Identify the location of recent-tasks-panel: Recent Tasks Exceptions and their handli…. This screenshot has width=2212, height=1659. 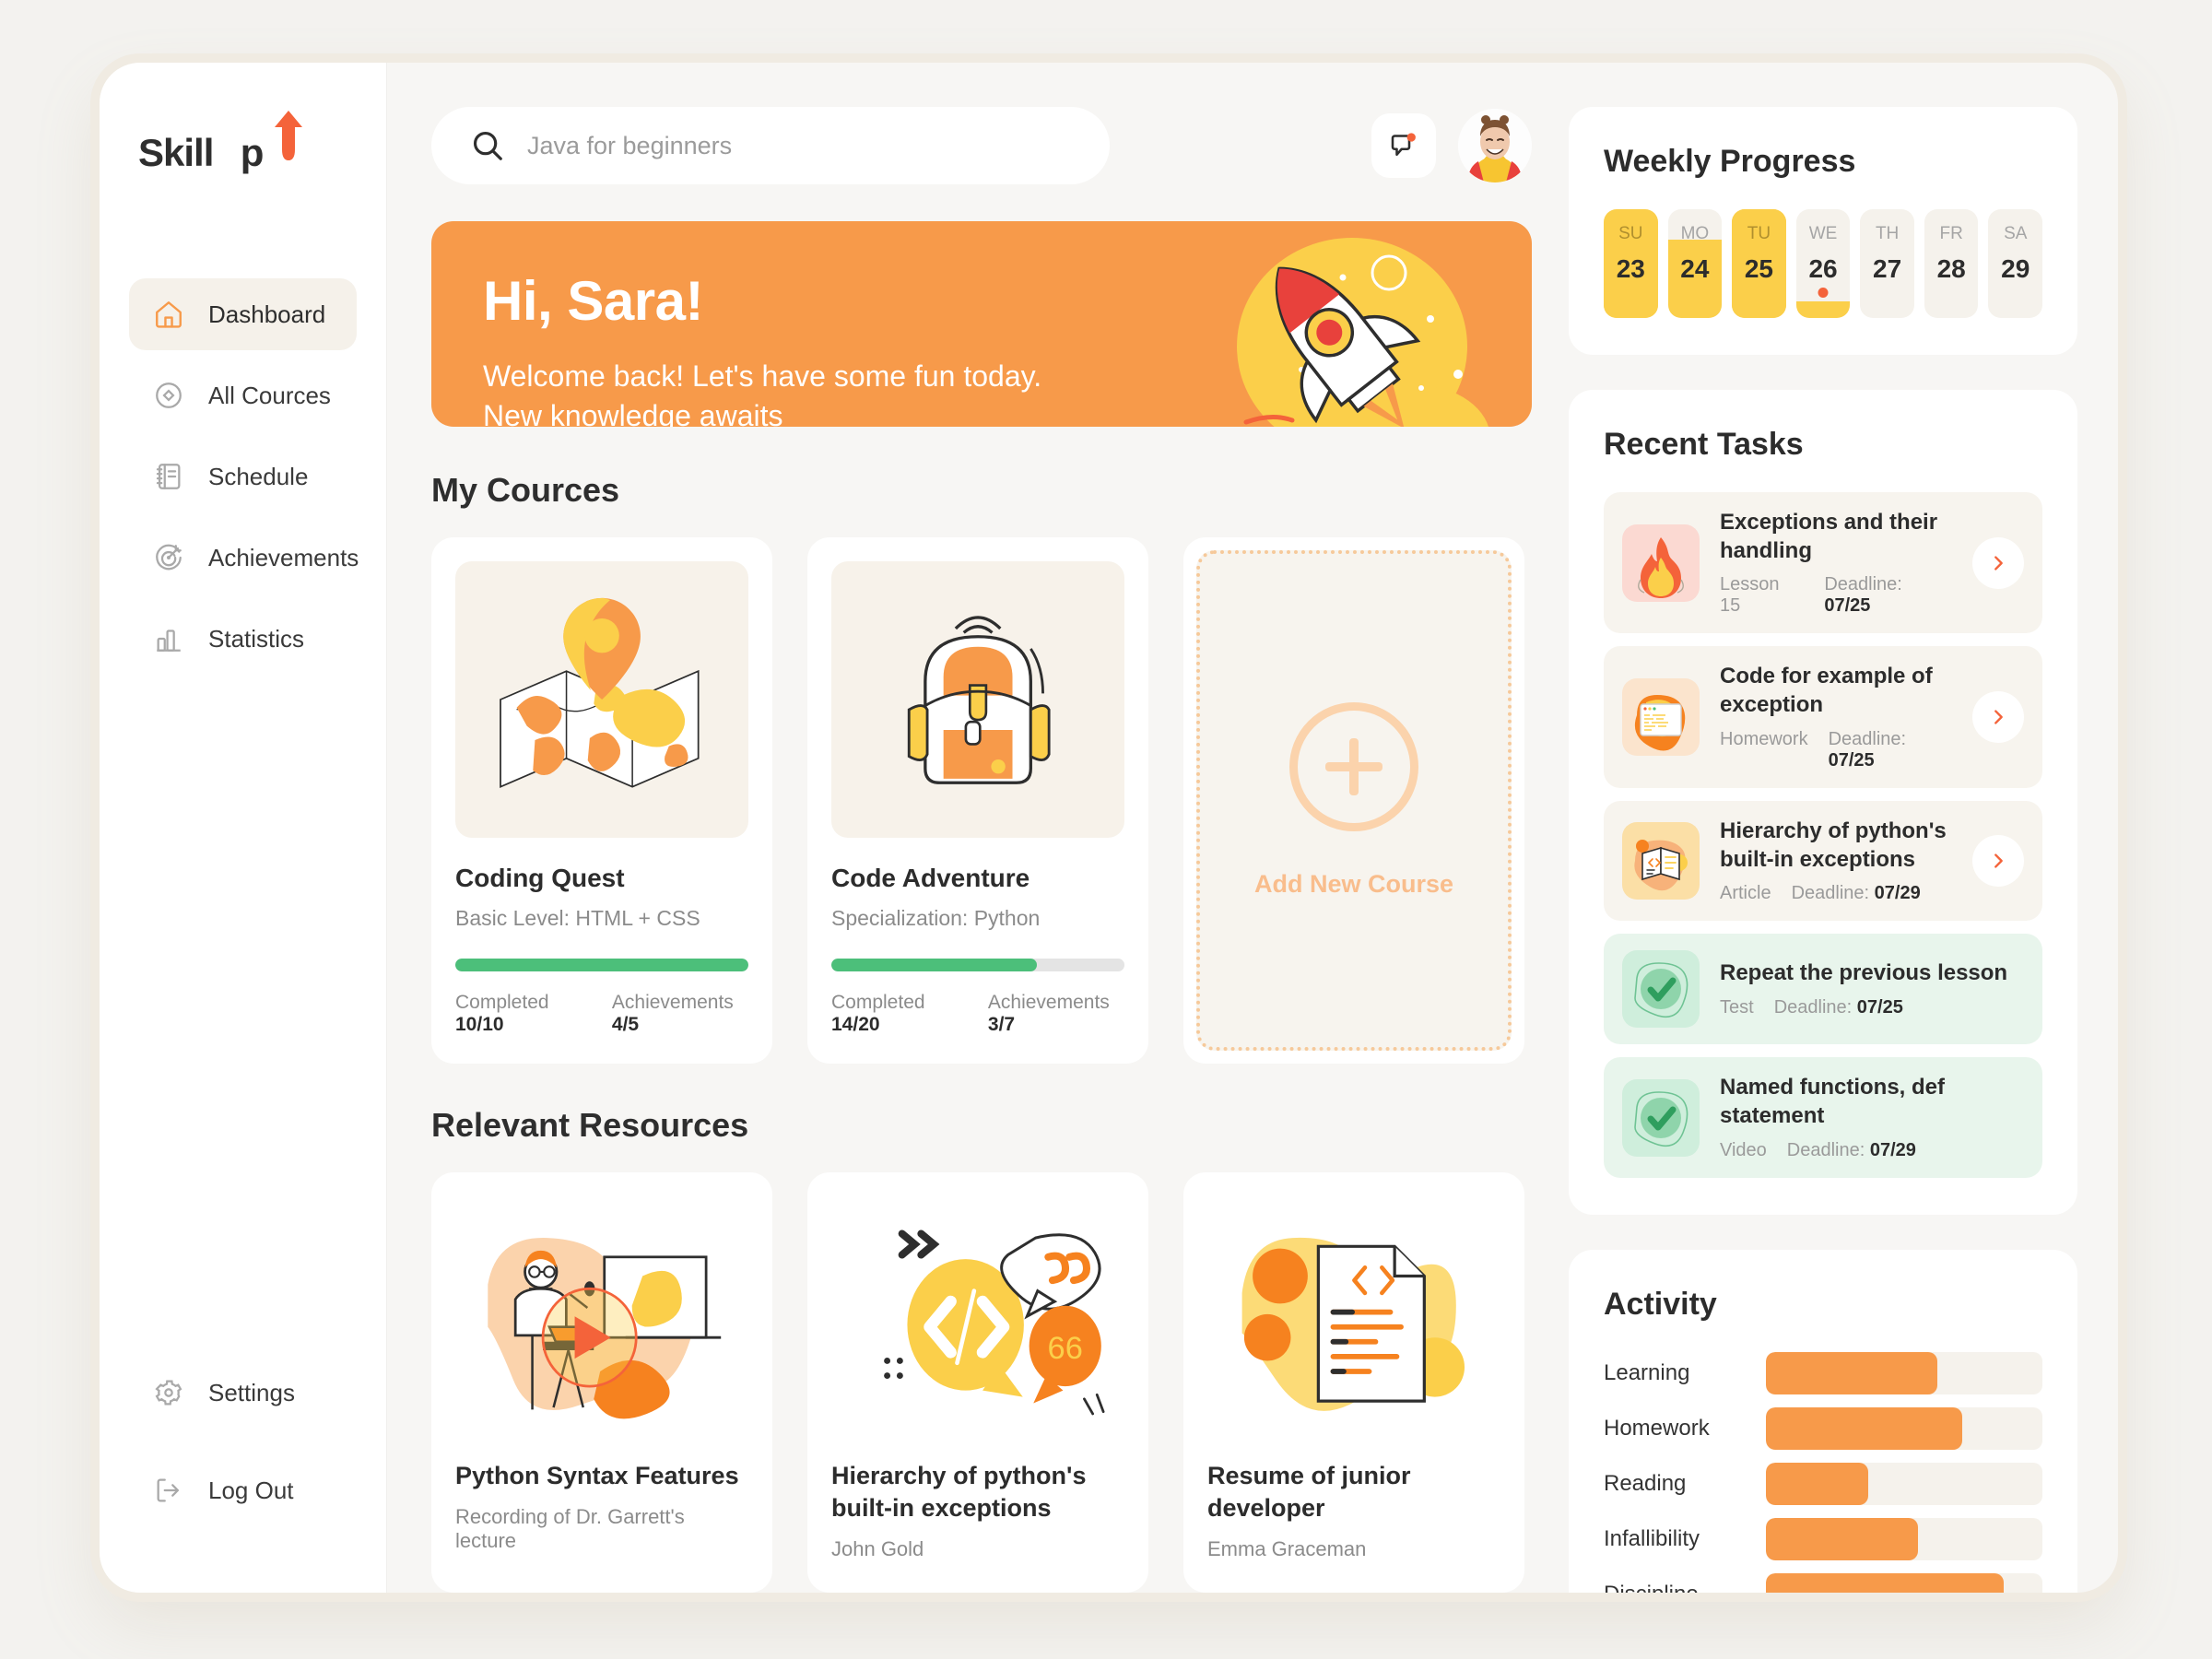
(1823, 802).